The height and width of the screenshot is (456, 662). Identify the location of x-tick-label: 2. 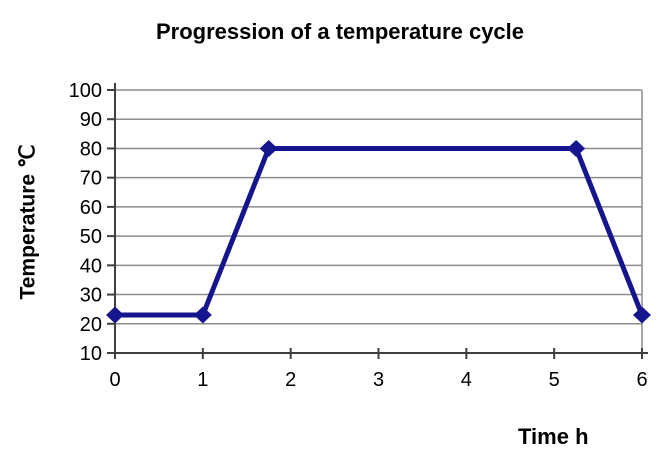
(290, 380).